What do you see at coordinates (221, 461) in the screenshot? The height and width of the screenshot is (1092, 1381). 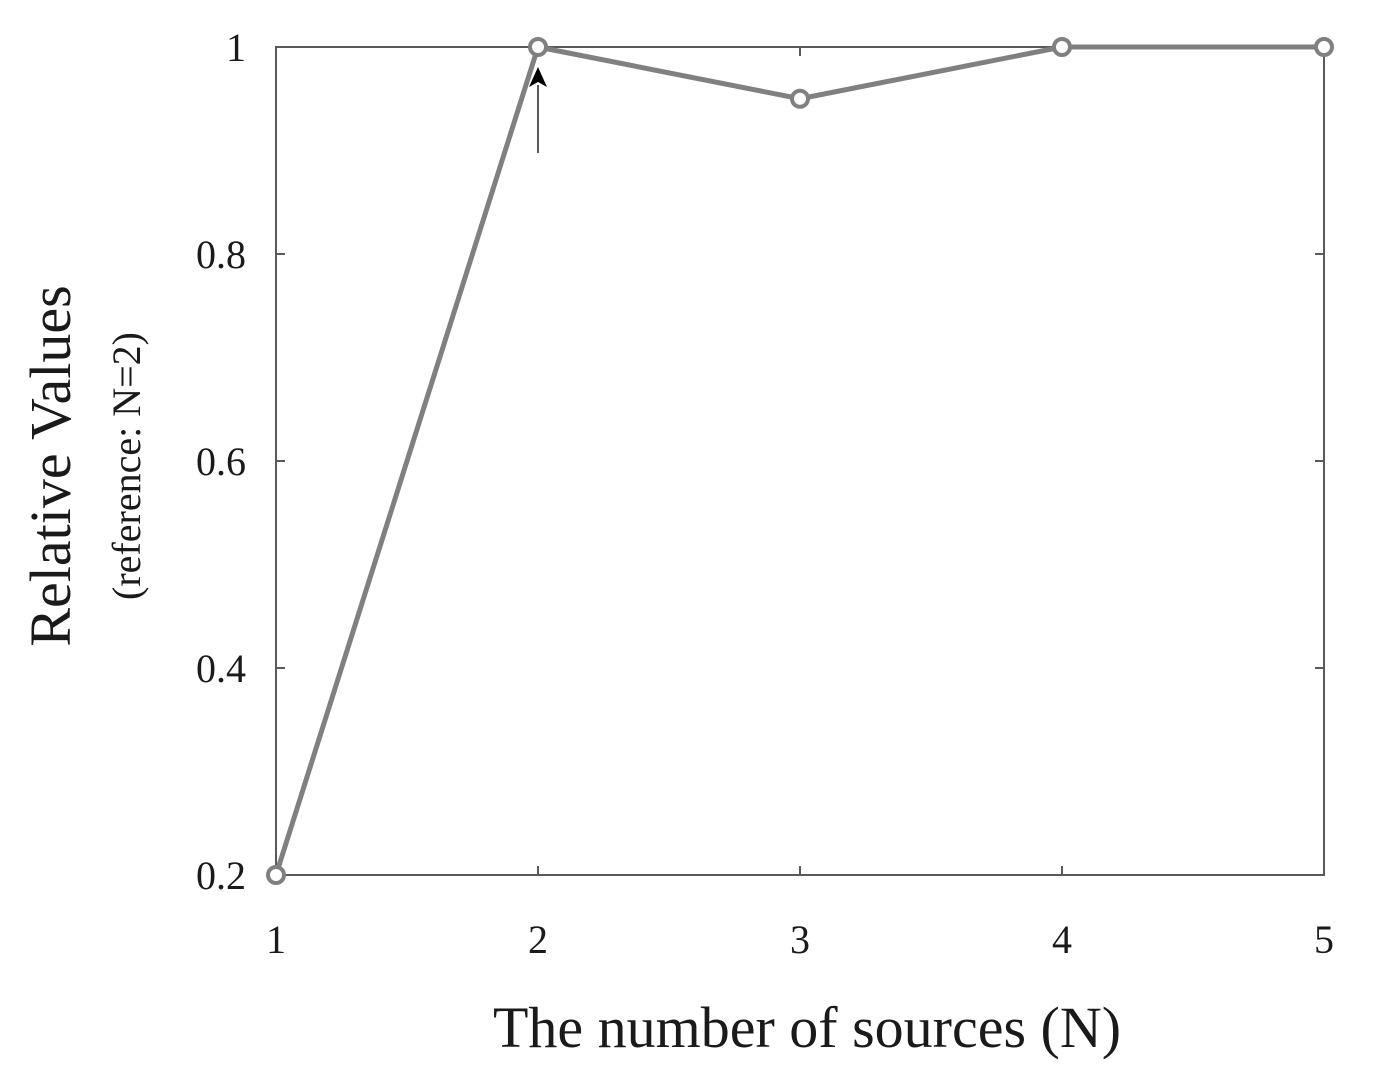 I see `y-tick-label: 0.6` at bounding box center [221, 461].